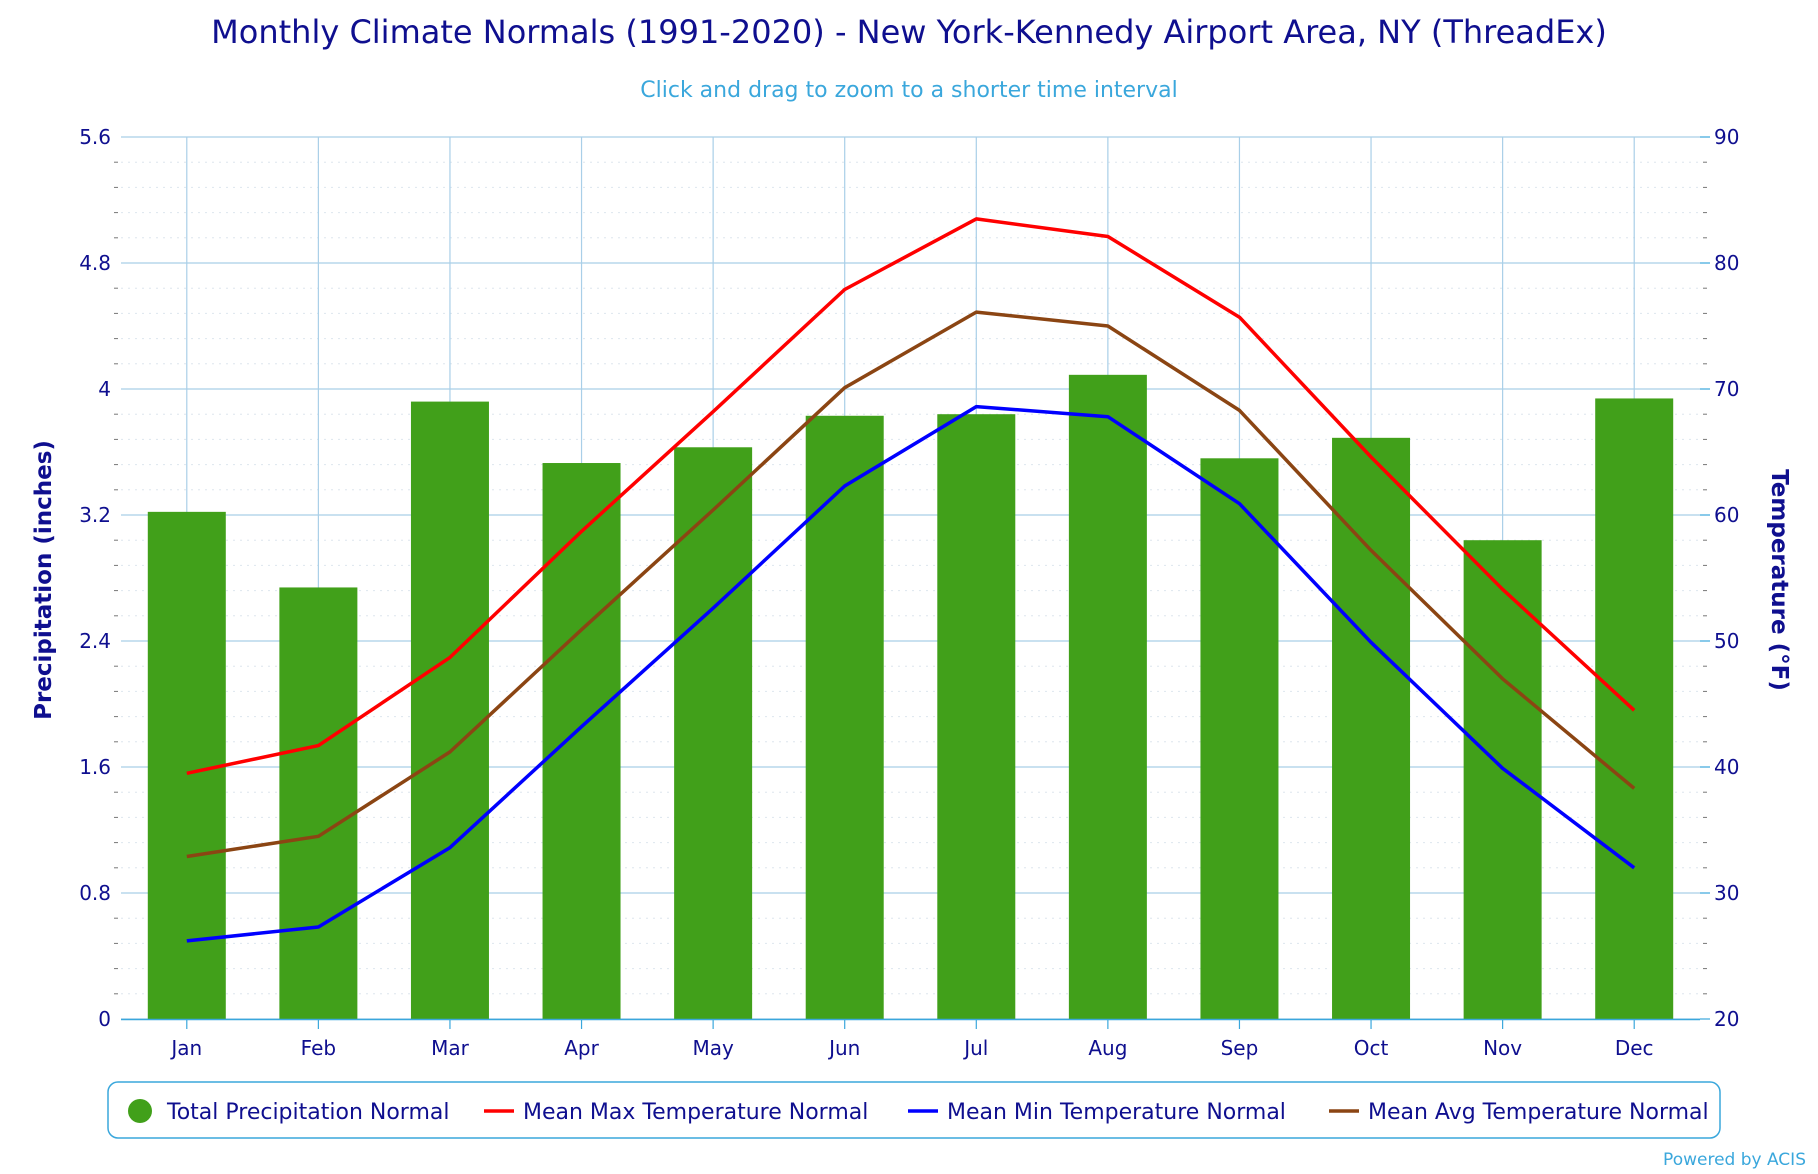 The height and width of the screenshot is (1174, 1818). What do you see at coordinates (450, 1048) in the screenshot?
I see `x-tick-label: Mar` at bounding box center [450, 1048].